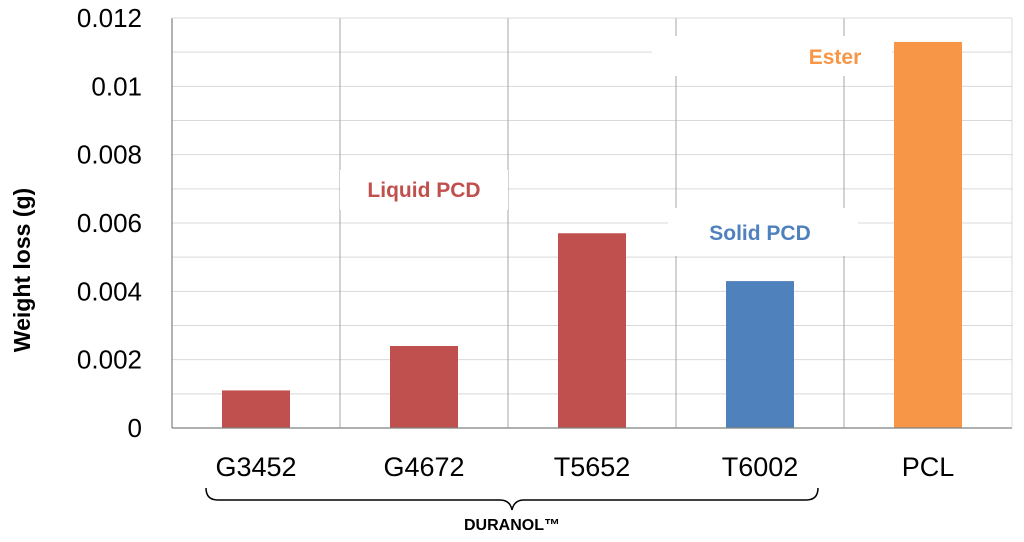 This screenshot has width=1024, height=542. I want to click on x-tick-label: G4672, so click(423, 467).